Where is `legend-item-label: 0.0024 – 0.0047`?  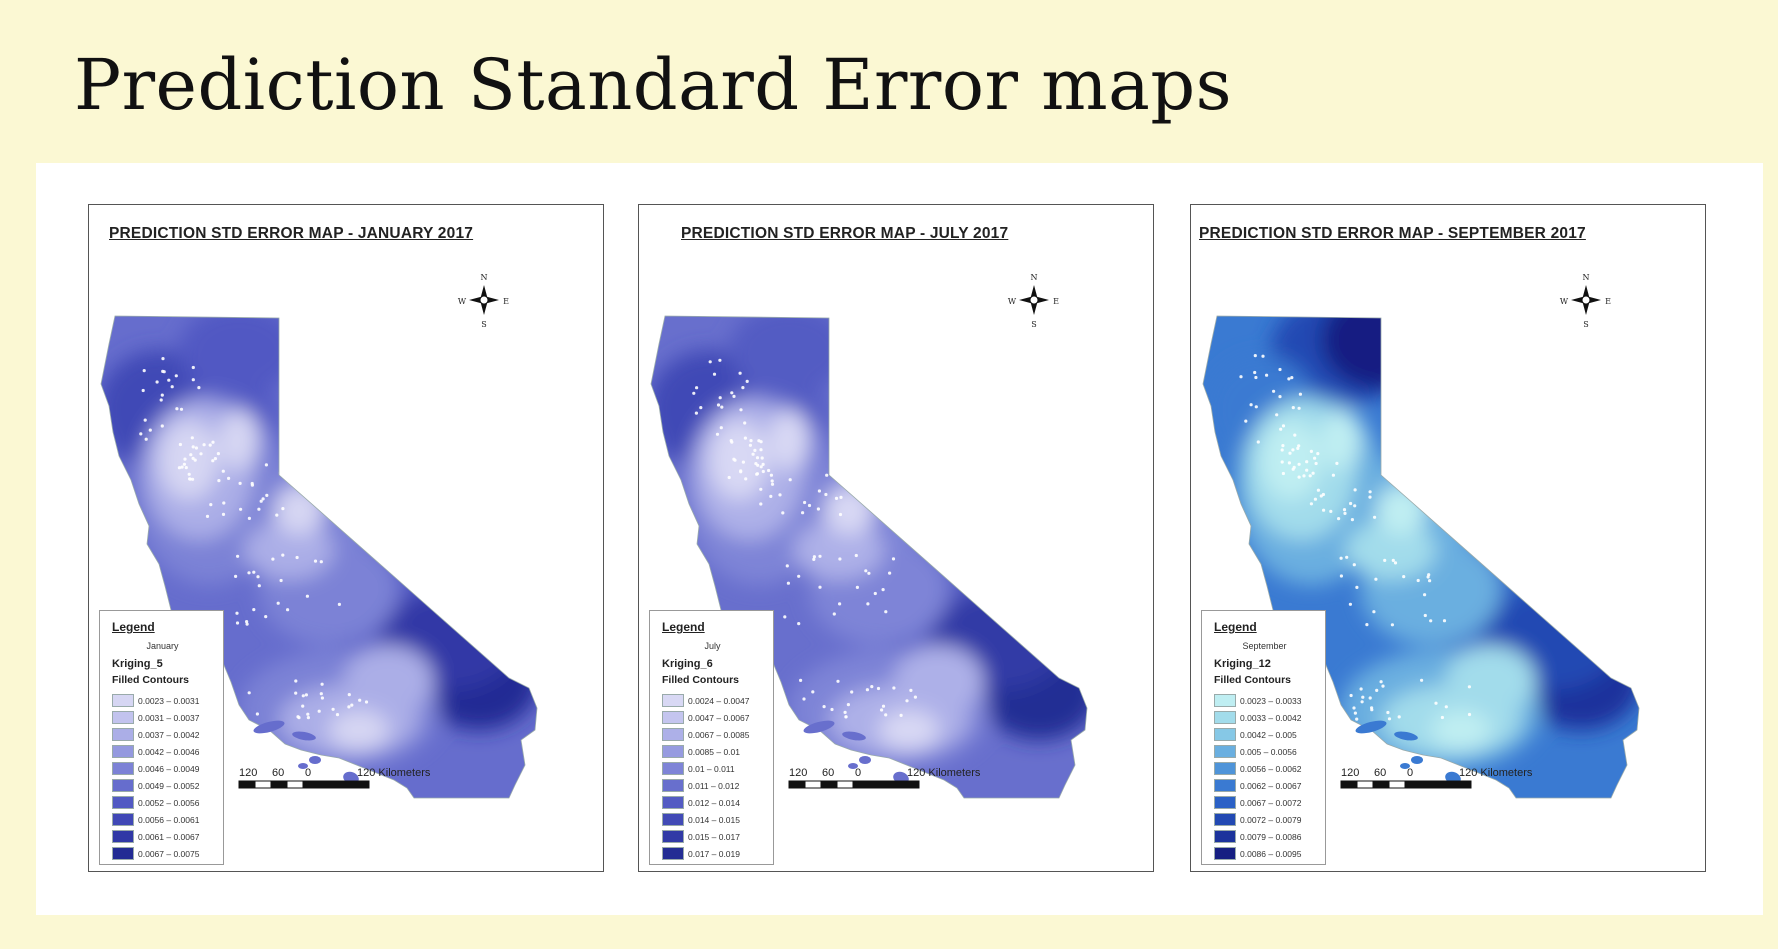 legend-item-label: 0.0024 – 0.0047 is located at coordinates (719, 700).